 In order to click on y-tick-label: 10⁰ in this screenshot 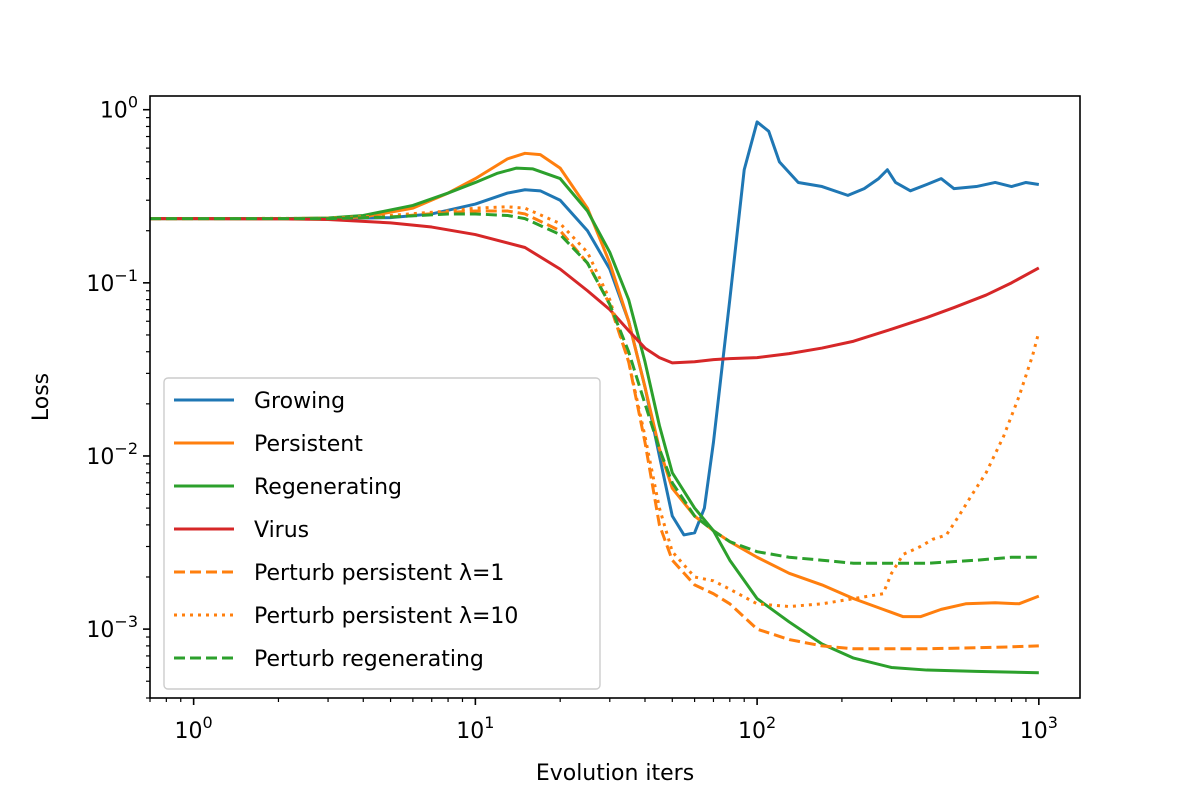, I will do `click(119, 108)`.